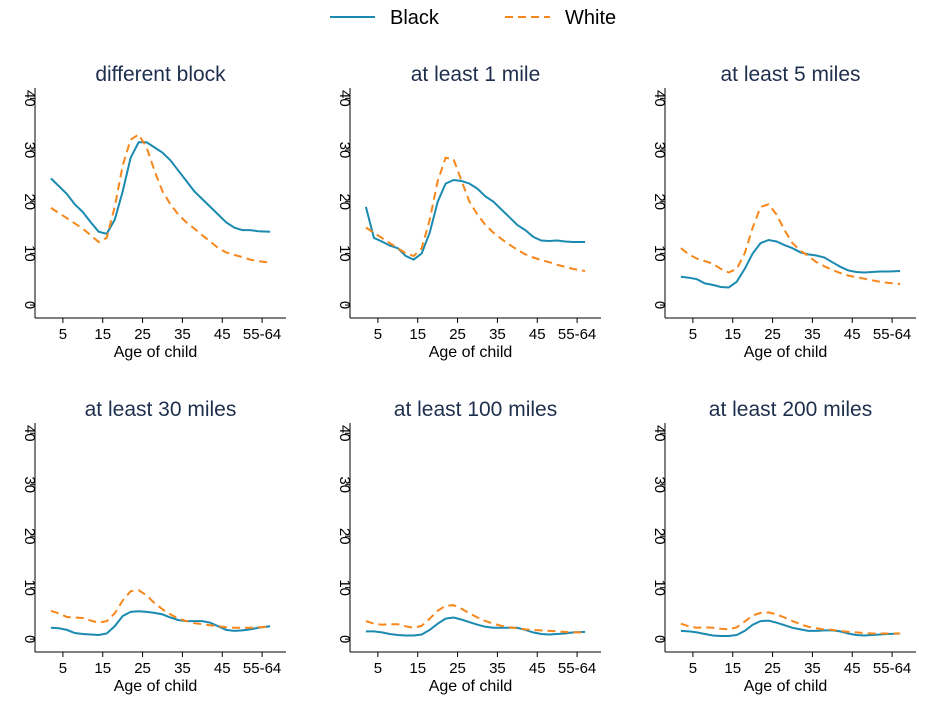 The height and width of the screenshot is (712, 937). Describe the element at coordinates (160, 74) in the screenshot. I see `panel-title: different block` at that location.